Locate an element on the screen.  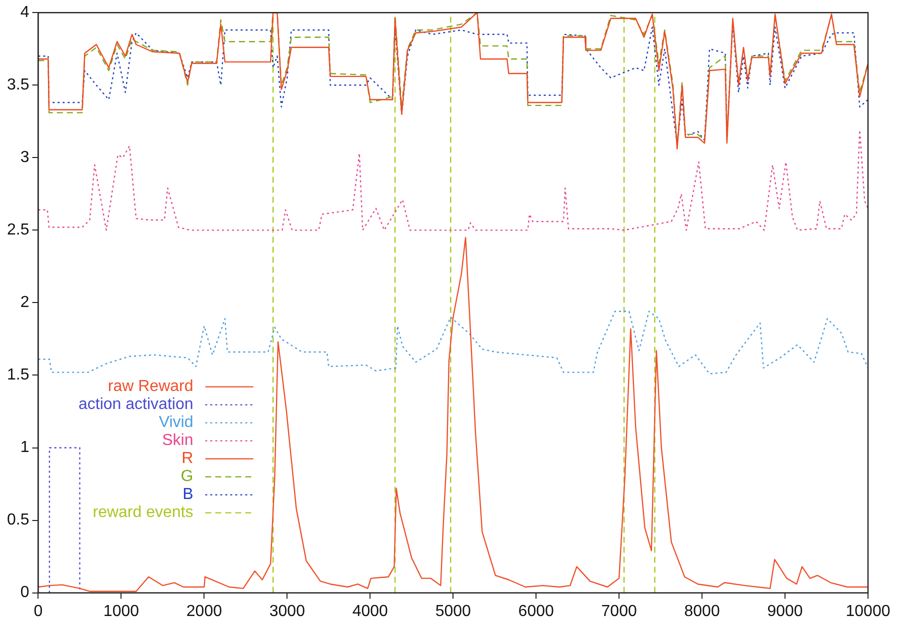
legend-label: reward events is located at coordinates (143, 513).